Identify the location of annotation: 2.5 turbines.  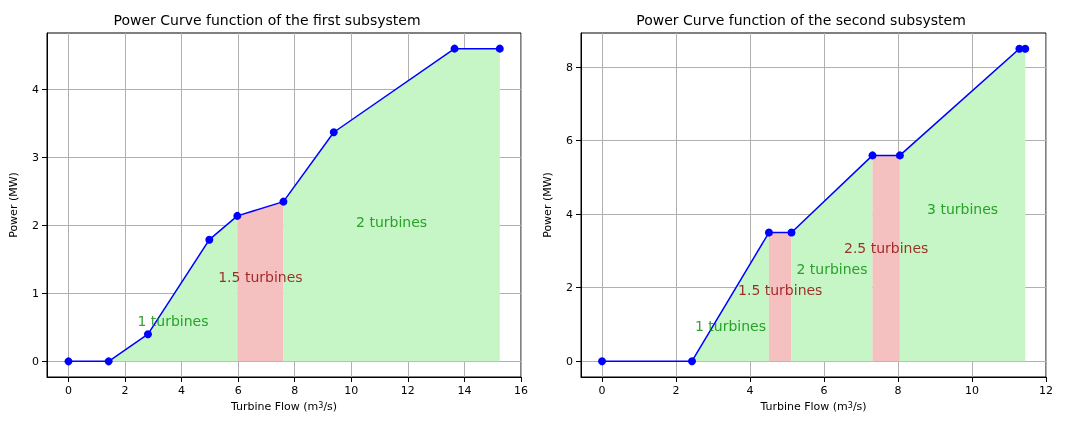
(886, 248).